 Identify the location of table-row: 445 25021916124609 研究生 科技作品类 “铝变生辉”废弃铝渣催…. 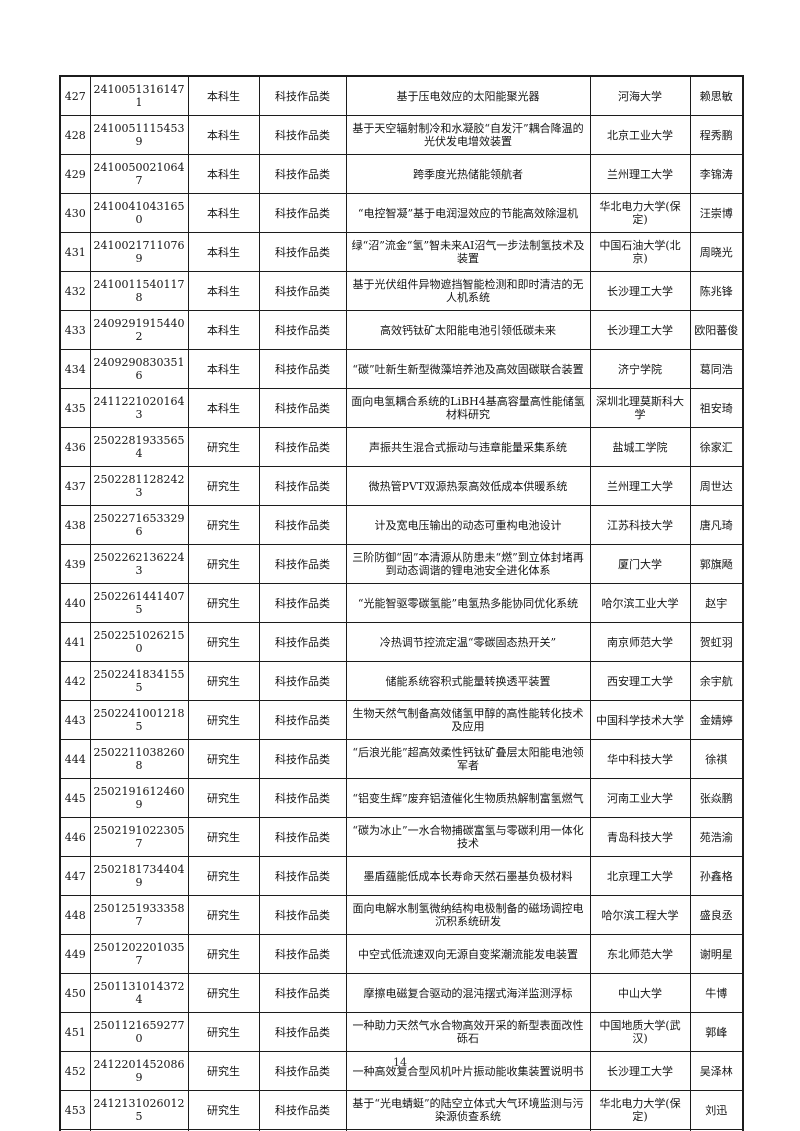
(401, 798).